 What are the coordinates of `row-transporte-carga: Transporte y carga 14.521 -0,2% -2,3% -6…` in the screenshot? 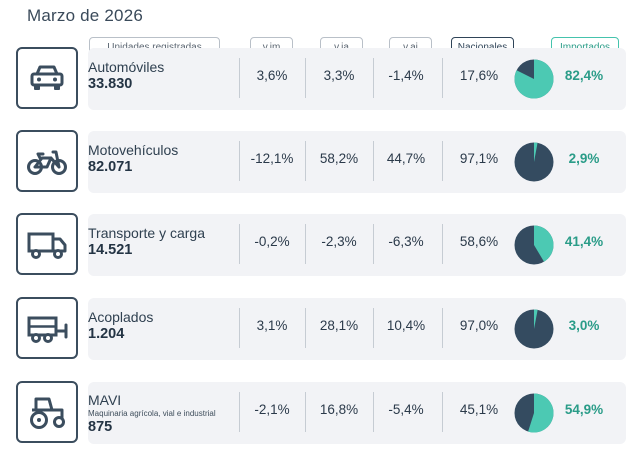 It's located at (321, 245).